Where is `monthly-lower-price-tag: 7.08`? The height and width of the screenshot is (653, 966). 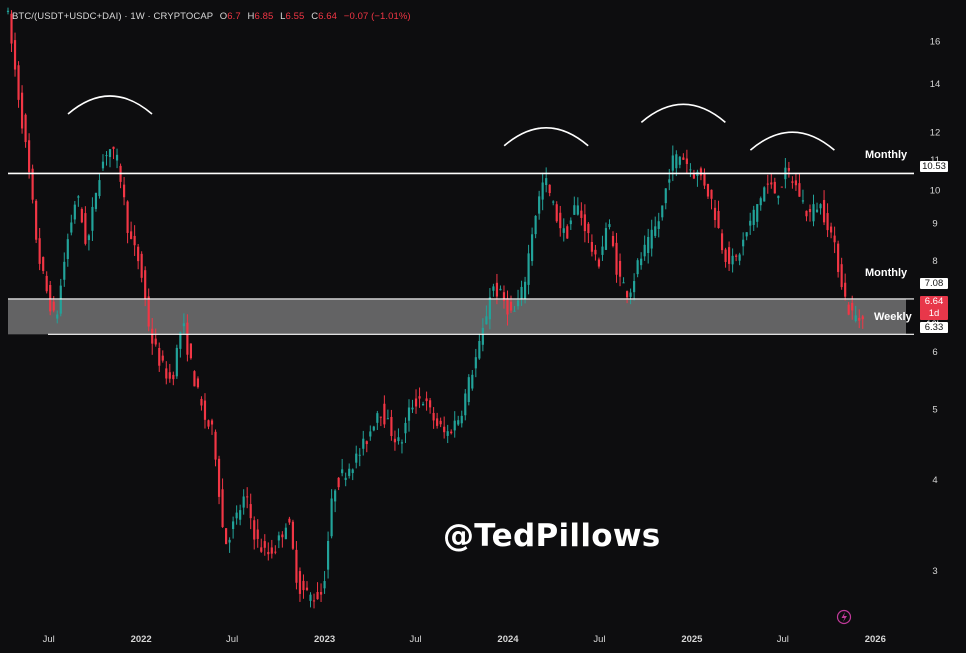
monthly-lower-price-tag: 7.08 is located at coordinates (934, 283).